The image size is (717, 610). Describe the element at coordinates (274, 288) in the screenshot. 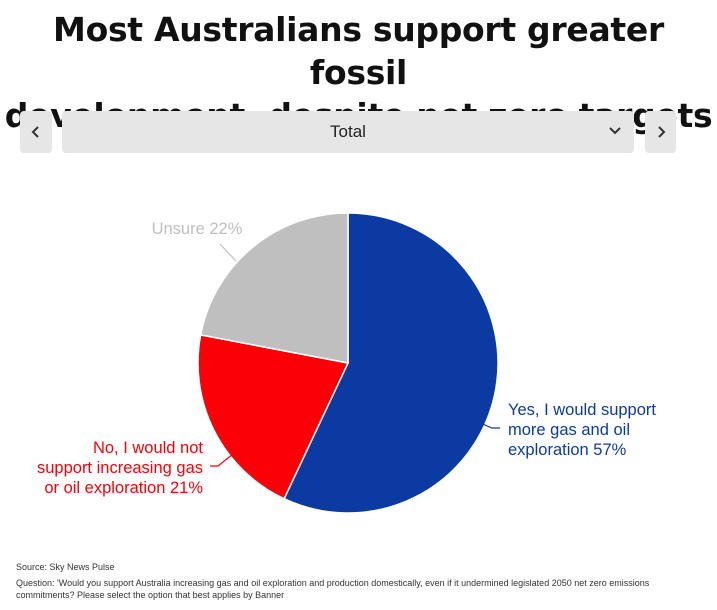

I see `slice-unsure` at that location.